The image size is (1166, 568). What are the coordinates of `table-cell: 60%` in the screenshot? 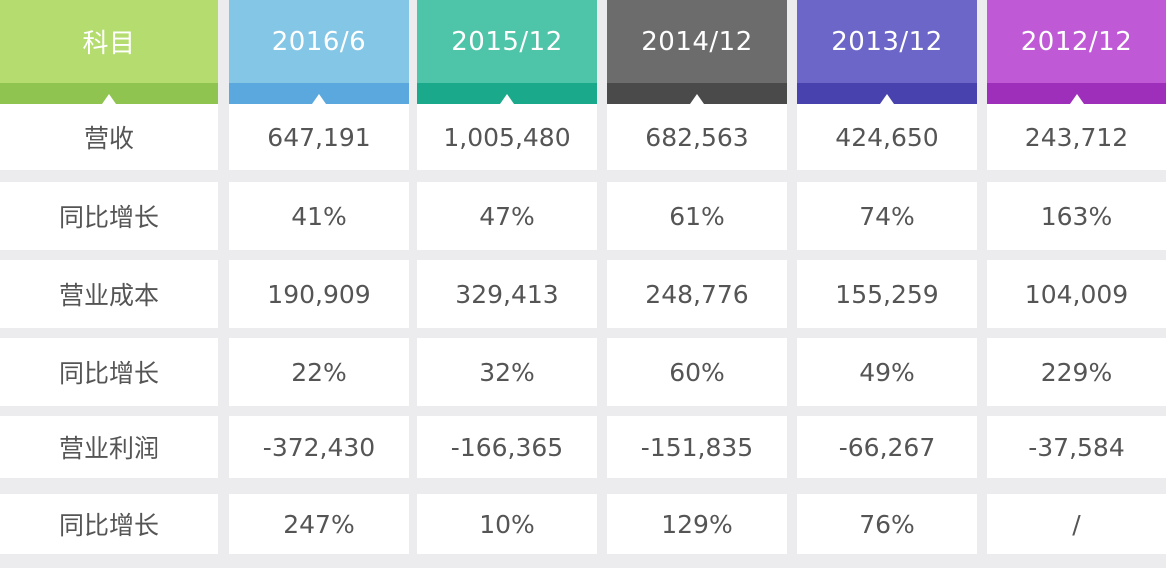 It's located at (697, 372).